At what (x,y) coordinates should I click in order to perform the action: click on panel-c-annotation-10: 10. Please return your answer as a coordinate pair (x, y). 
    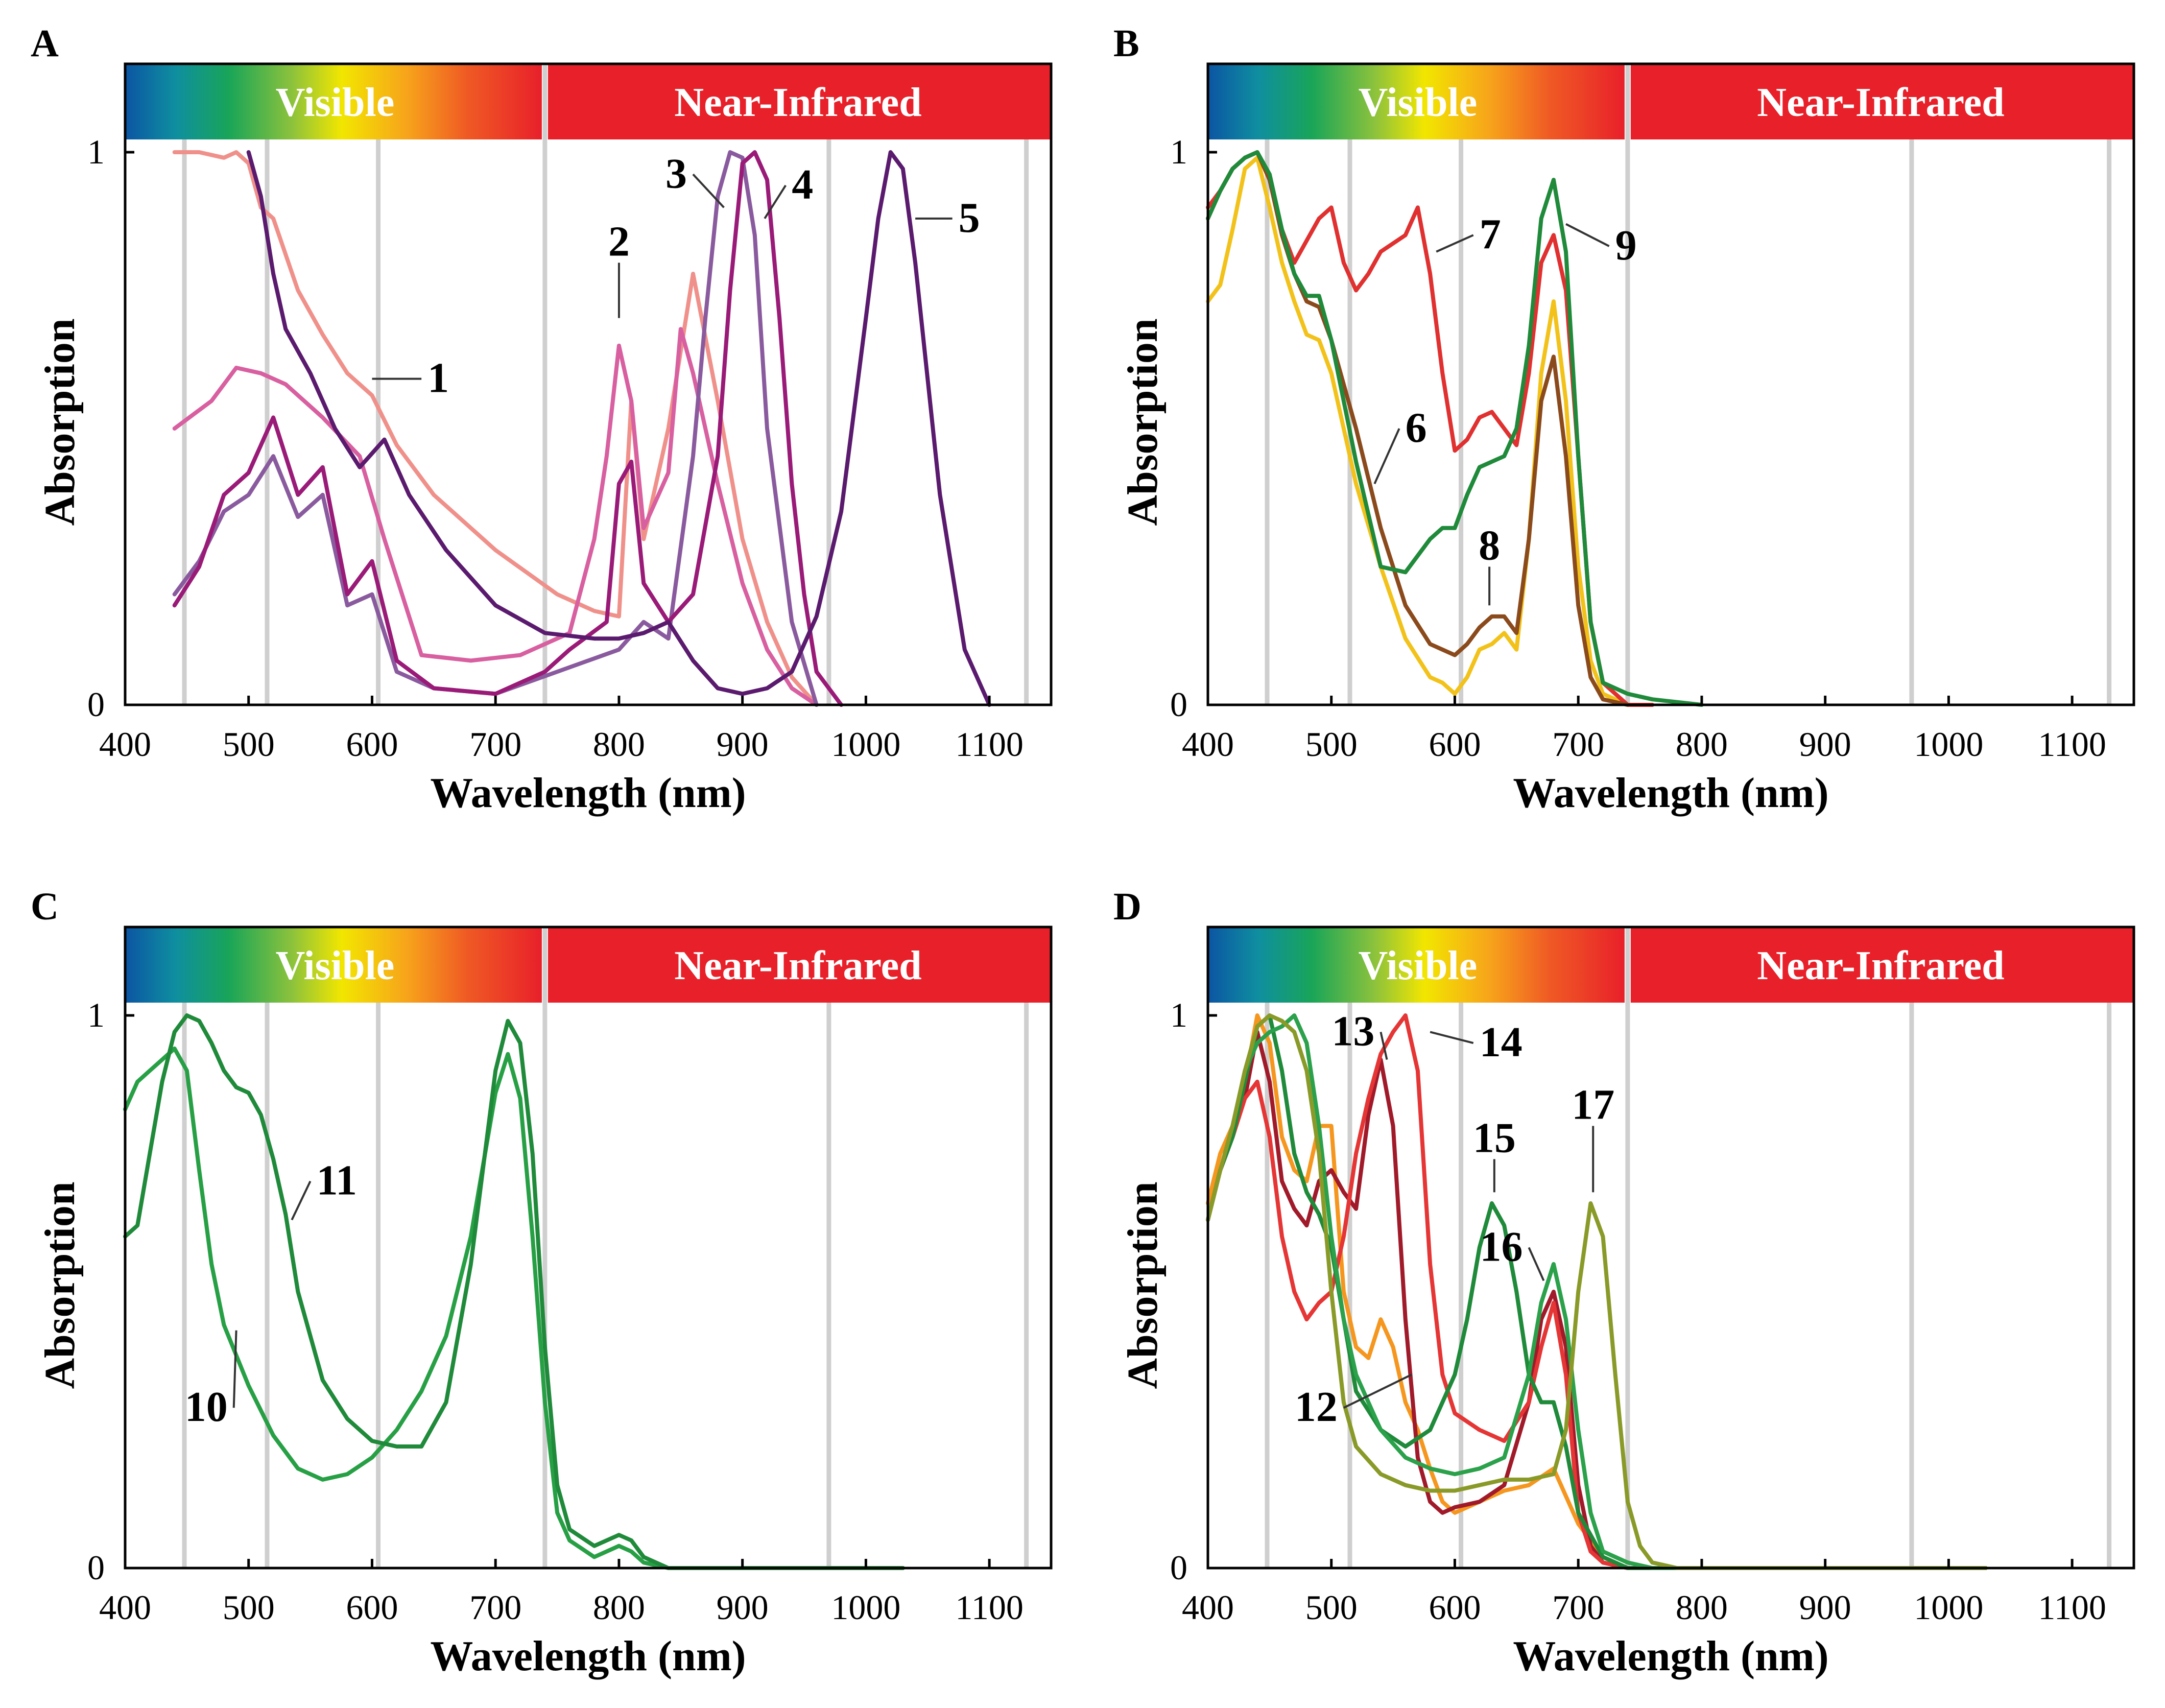
    Looking at the image, I should click on (207, 1407).